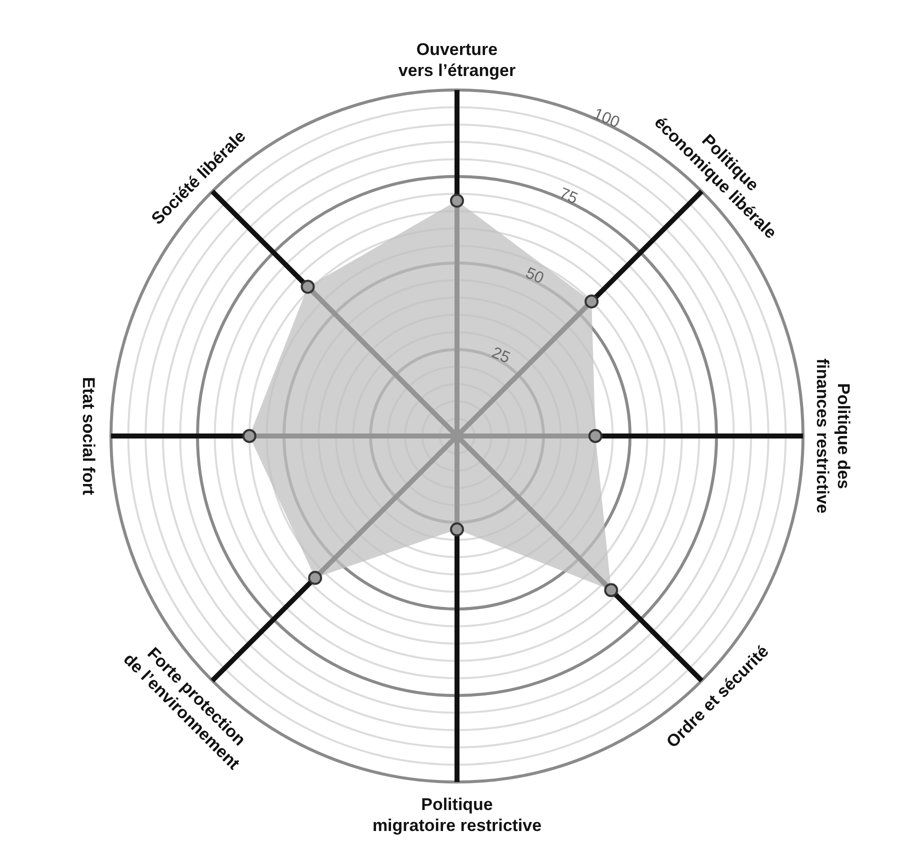  I want to click on y-tick-label: 25, so click(500, 356).